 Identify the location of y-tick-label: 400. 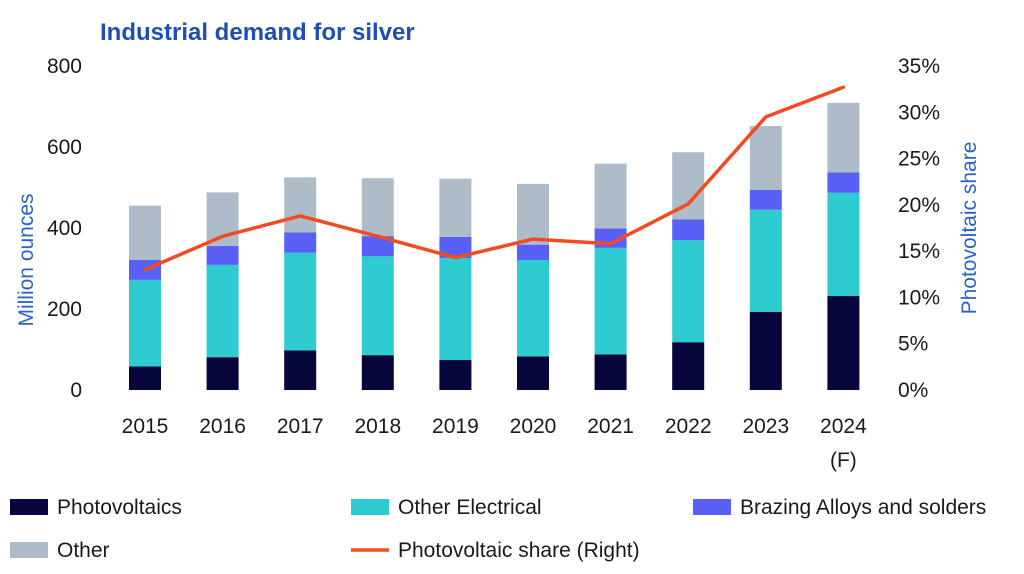
(64, 228).